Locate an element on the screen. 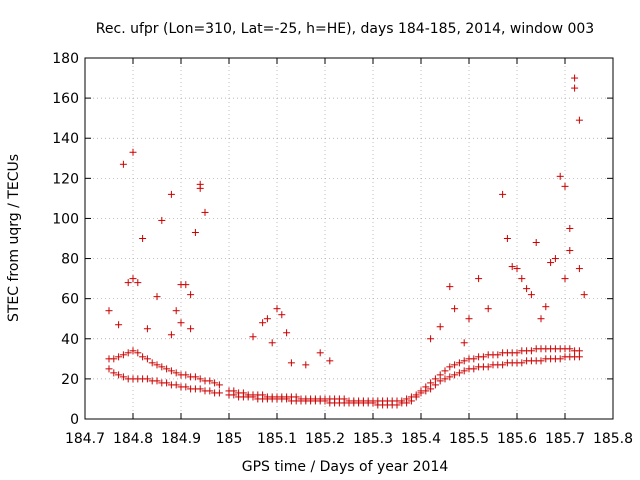 This screenshot has height=480, width=640. x-tick-label: 185.2 is located at coordinates (325, 439).